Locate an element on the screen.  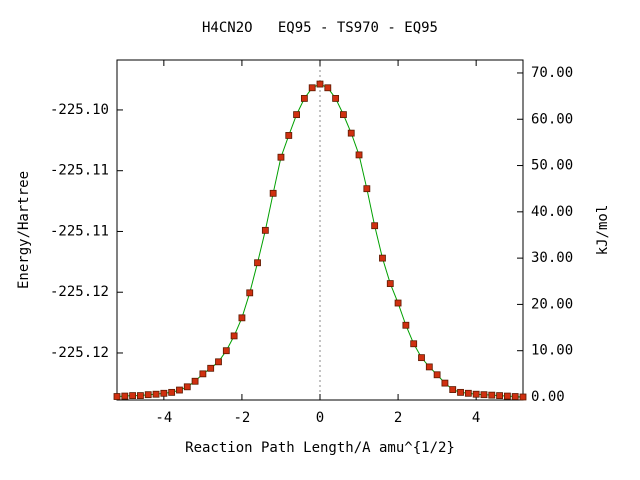
x-tick-label: -4 is located at coordinates (163, 418).